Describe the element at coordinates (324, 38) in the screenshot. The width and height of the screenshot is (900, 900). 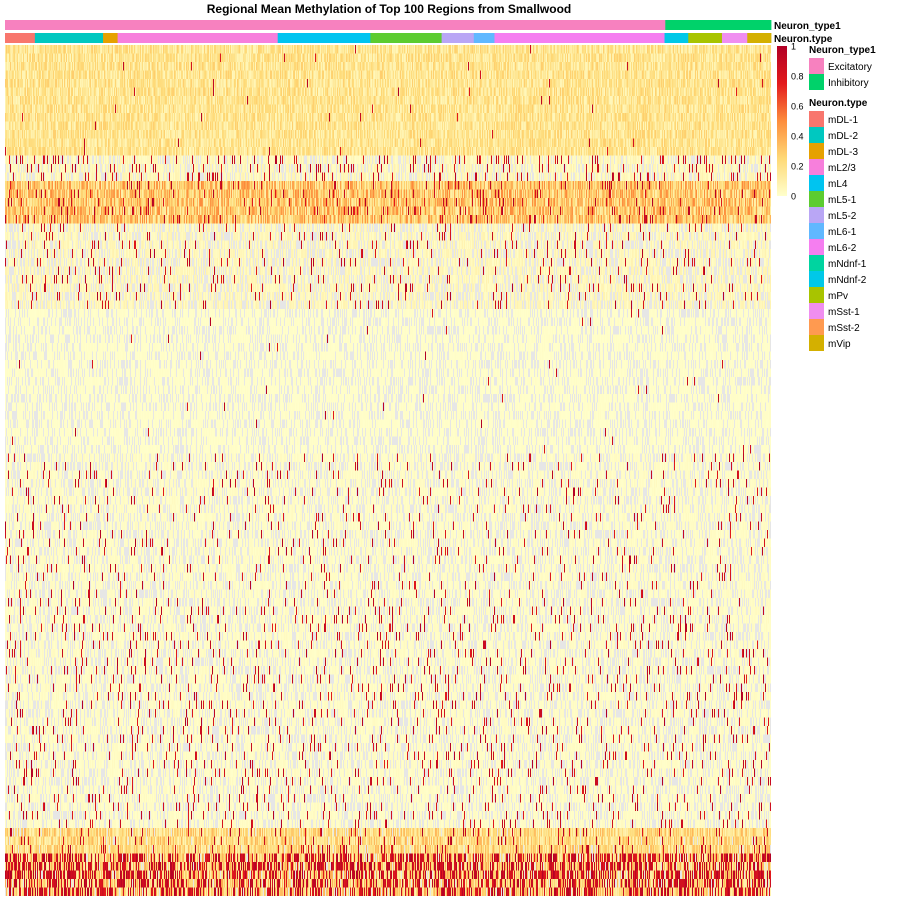
I see `annotation-segment-ml4` at that location.